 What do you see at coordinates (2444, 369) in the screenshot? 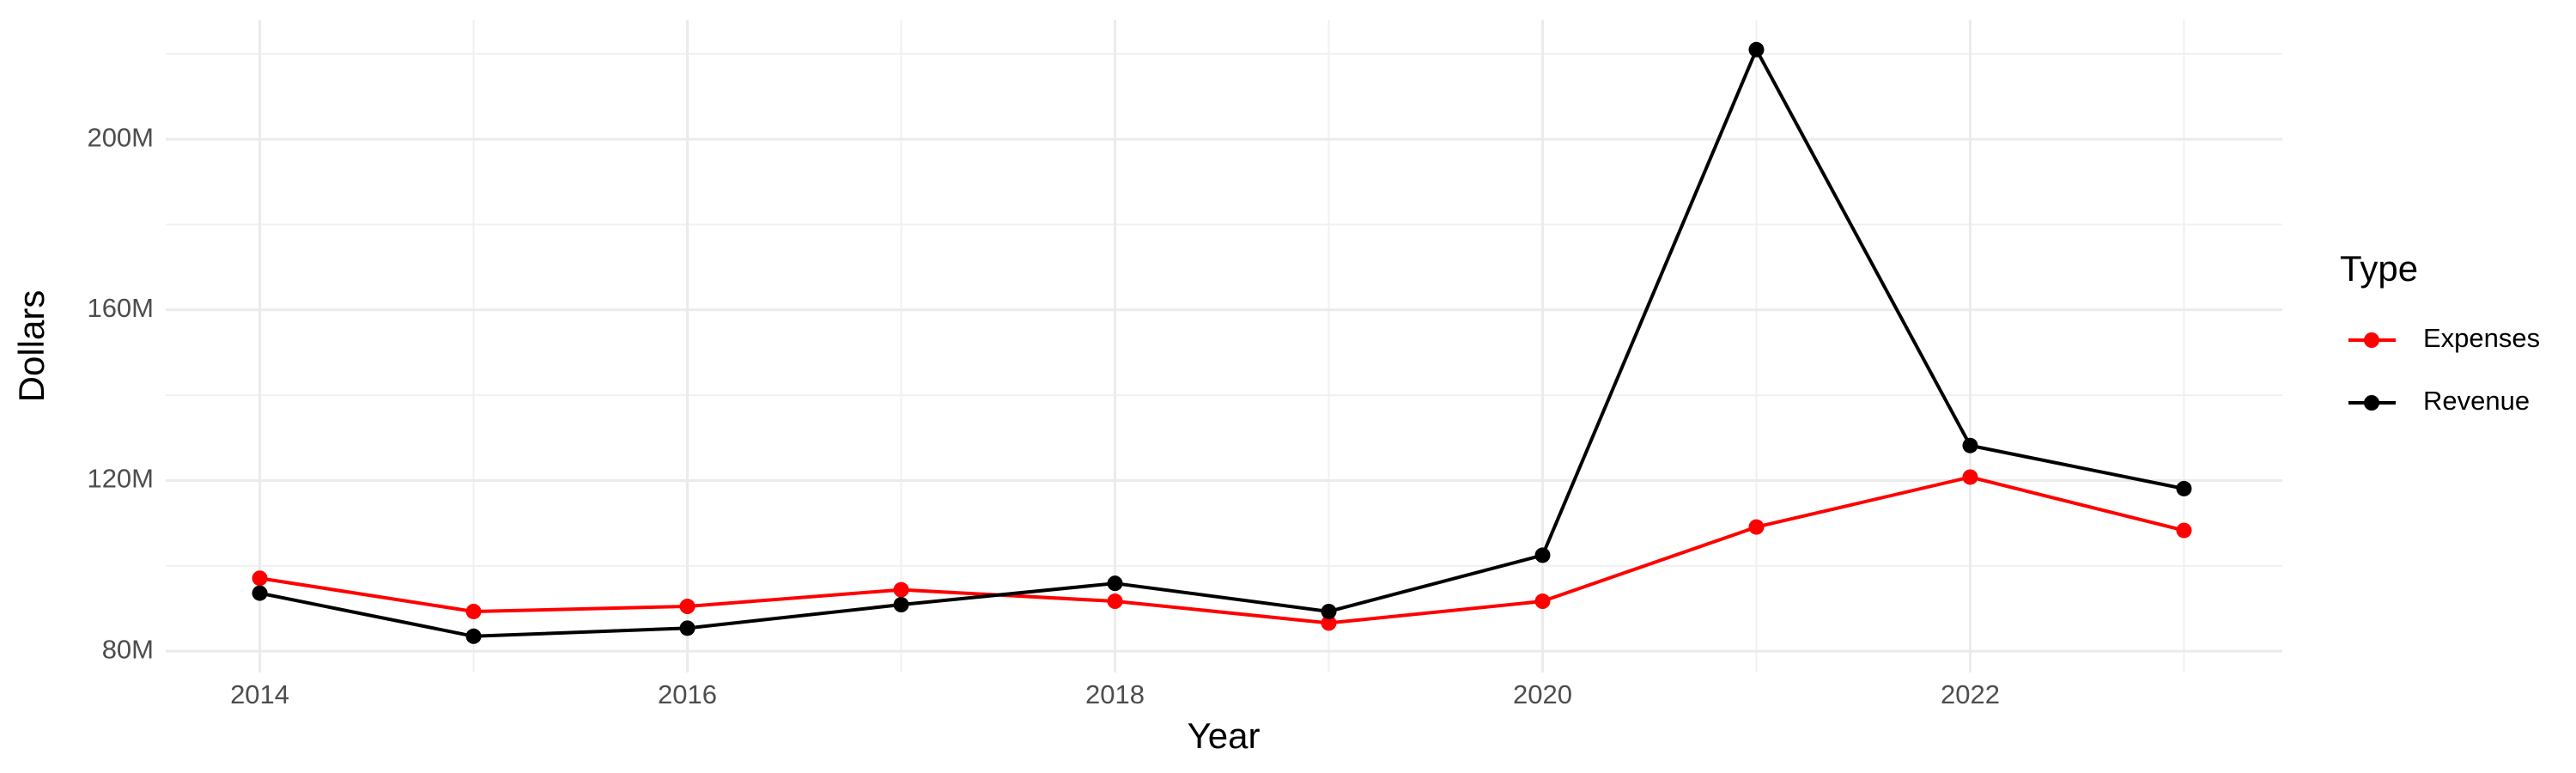
I see `legend: Expenses Revenue` at bounding box center [2444, 369].